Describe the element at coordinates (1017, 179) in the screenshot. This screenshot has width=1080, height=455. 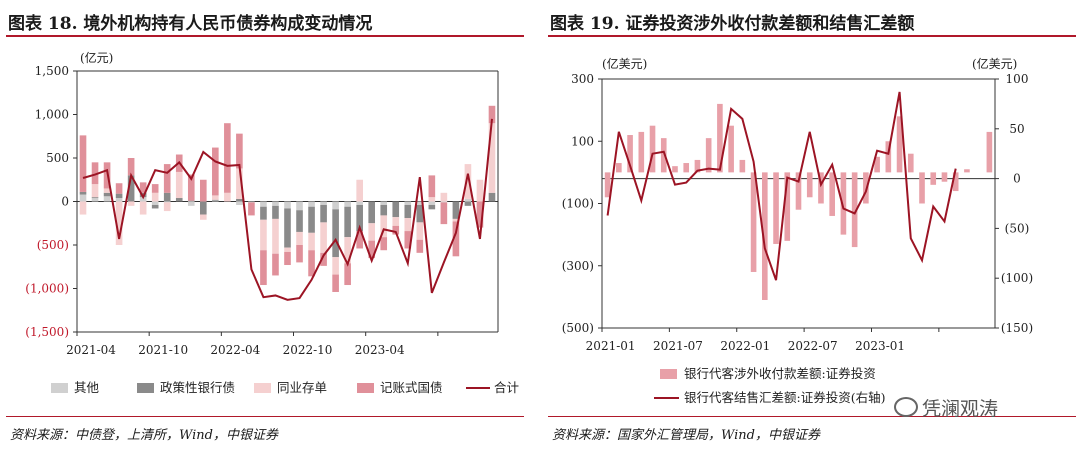
I see `right-right-y-tick-label: 0` at that location.